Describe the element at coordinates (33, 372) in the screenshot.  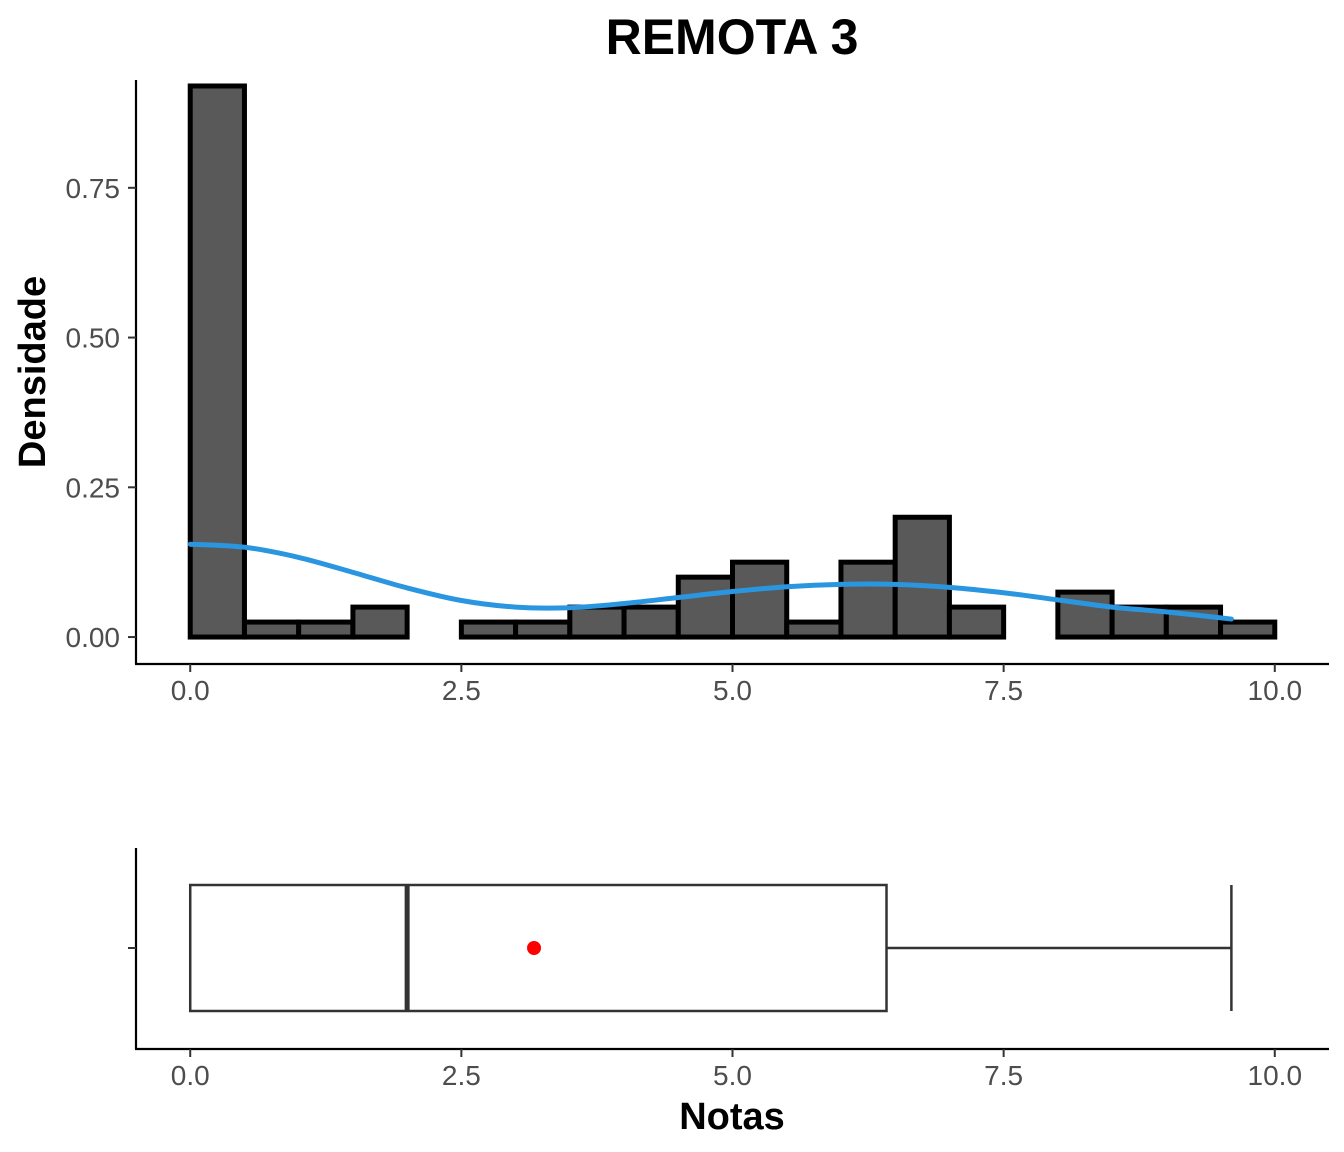
I see `y-axis-title: Densidade` at that location.